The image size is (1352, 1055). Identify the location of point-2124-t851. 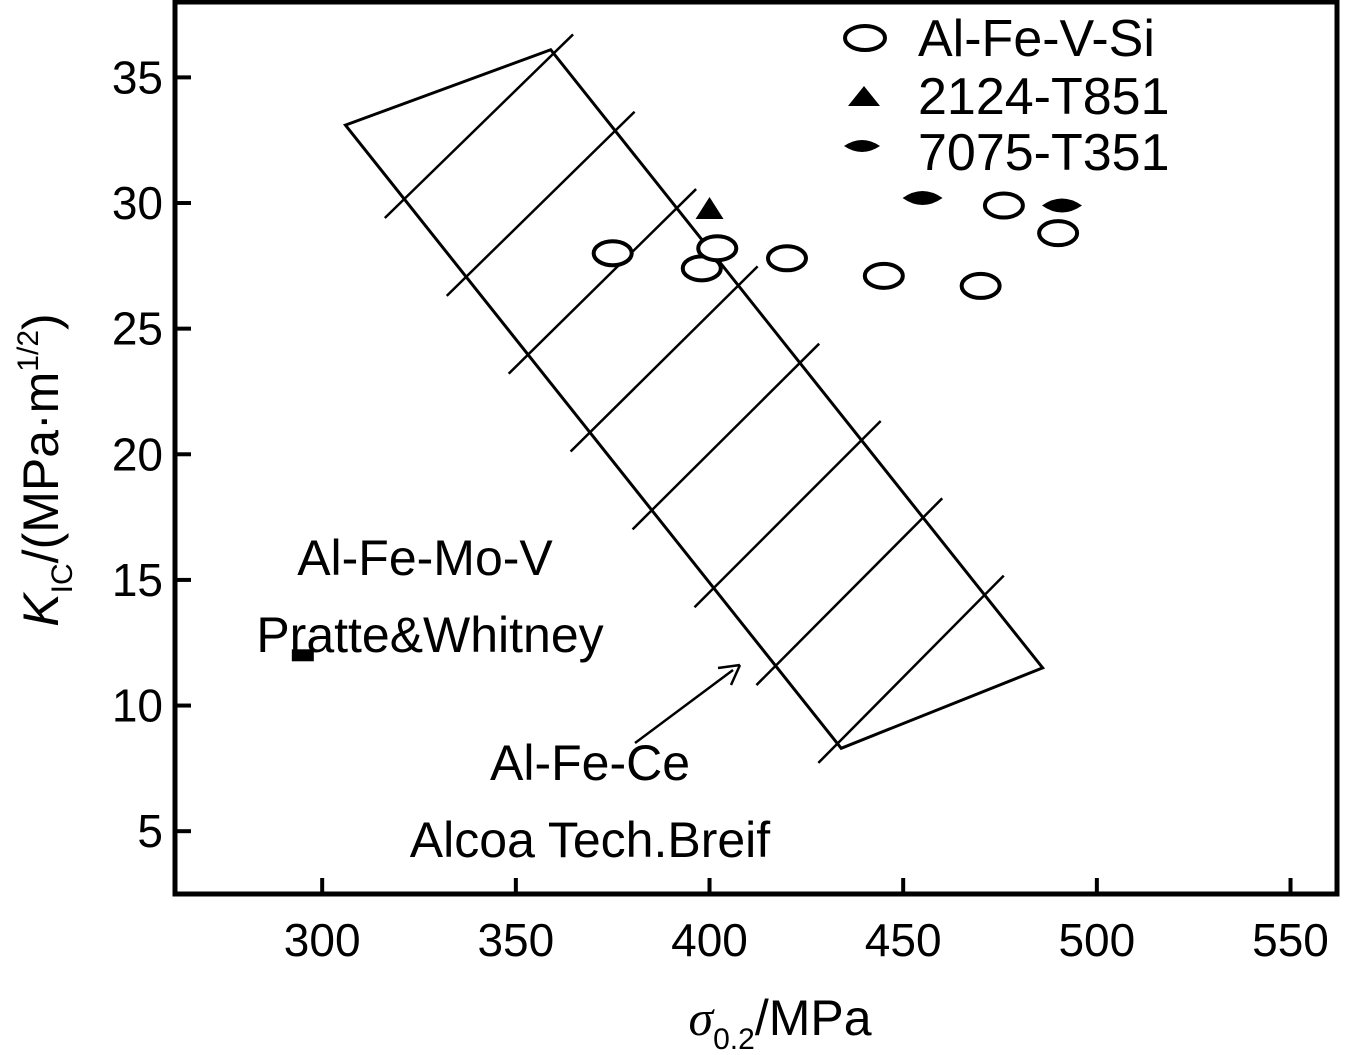
(709, 208).